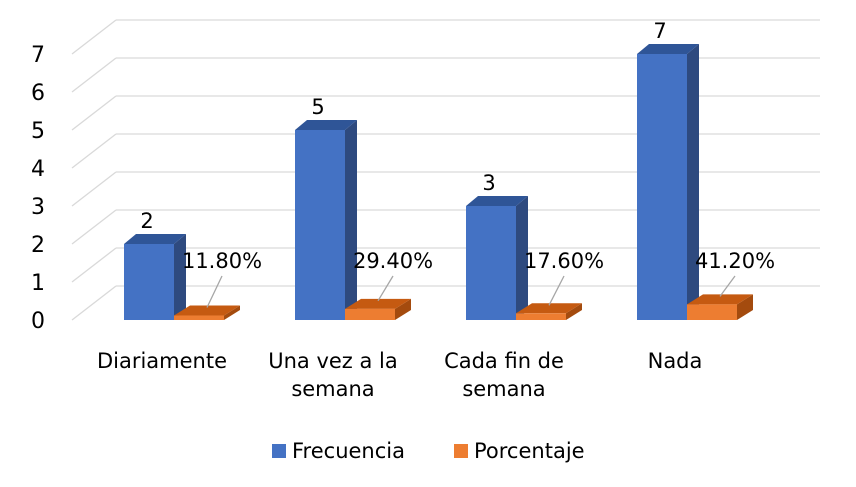 The image size is (856, 487). What do you see at coordinates (162, 361) in the screenshot?
I see `category-label: Diariamente` at bounding box center [162, 361].